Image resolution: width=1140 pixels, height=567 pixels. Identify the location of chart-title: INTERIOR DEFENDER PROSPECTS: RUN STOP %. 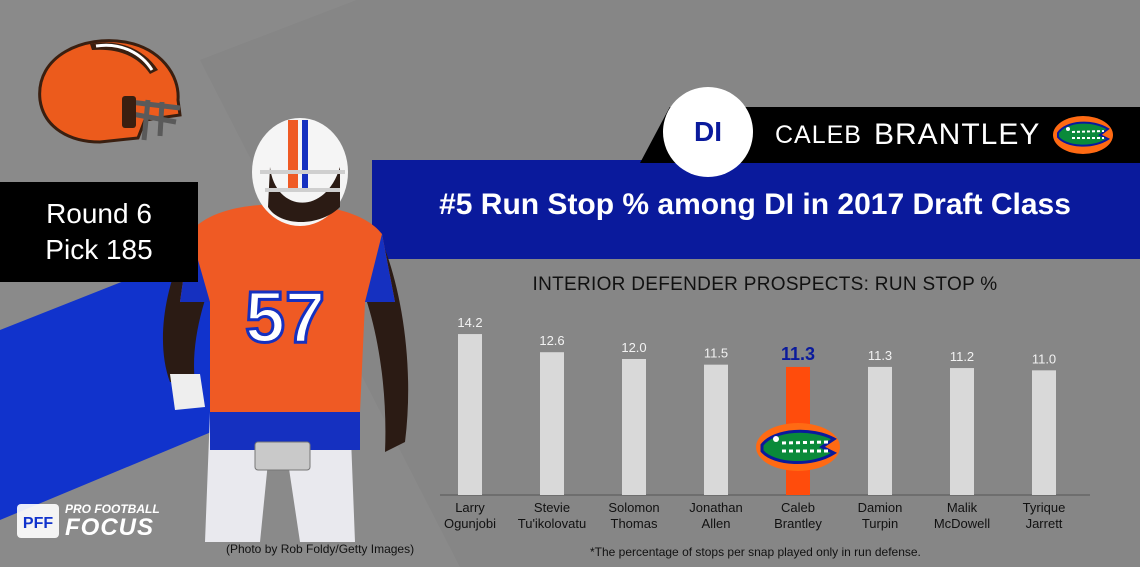
(765, 284).